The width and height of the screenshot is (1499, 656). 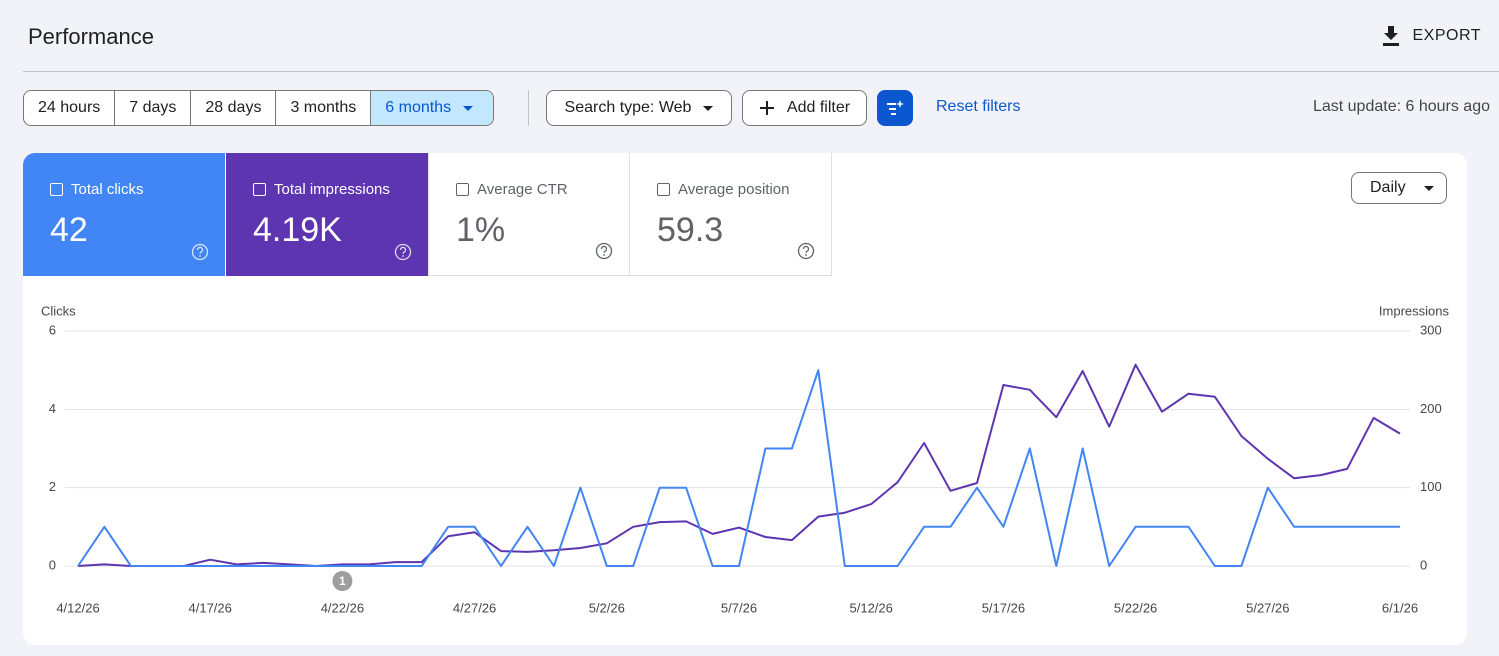 I want to click on metric-label: Total clicks, so click(x=107, y=189).